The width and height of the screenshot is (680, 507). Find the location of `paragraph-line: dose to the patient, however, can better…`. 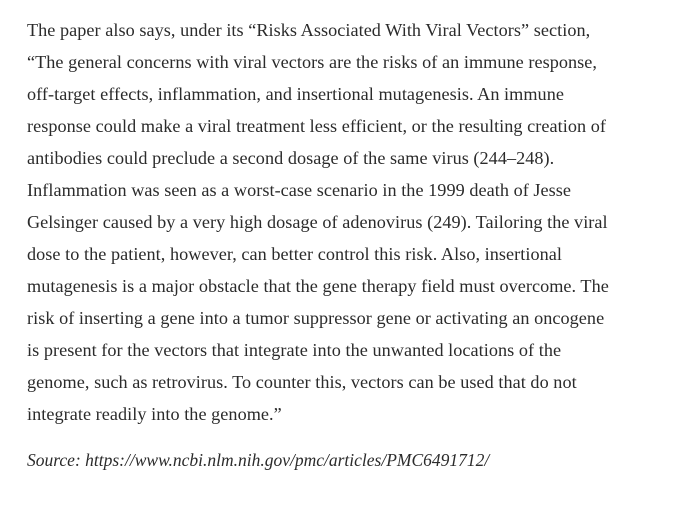

paragraph-line: dose to the patient, however, can better… is located at coordinates (294, 254).